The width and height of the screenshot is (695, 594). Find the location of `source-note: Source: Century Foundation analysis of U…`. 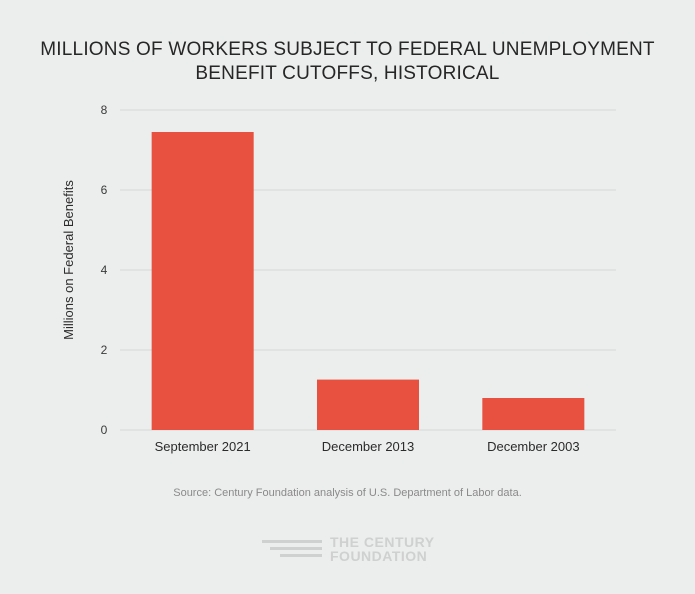

source-note: Source: Century Foundation analysis of U… is located at coordinates (347, 493).